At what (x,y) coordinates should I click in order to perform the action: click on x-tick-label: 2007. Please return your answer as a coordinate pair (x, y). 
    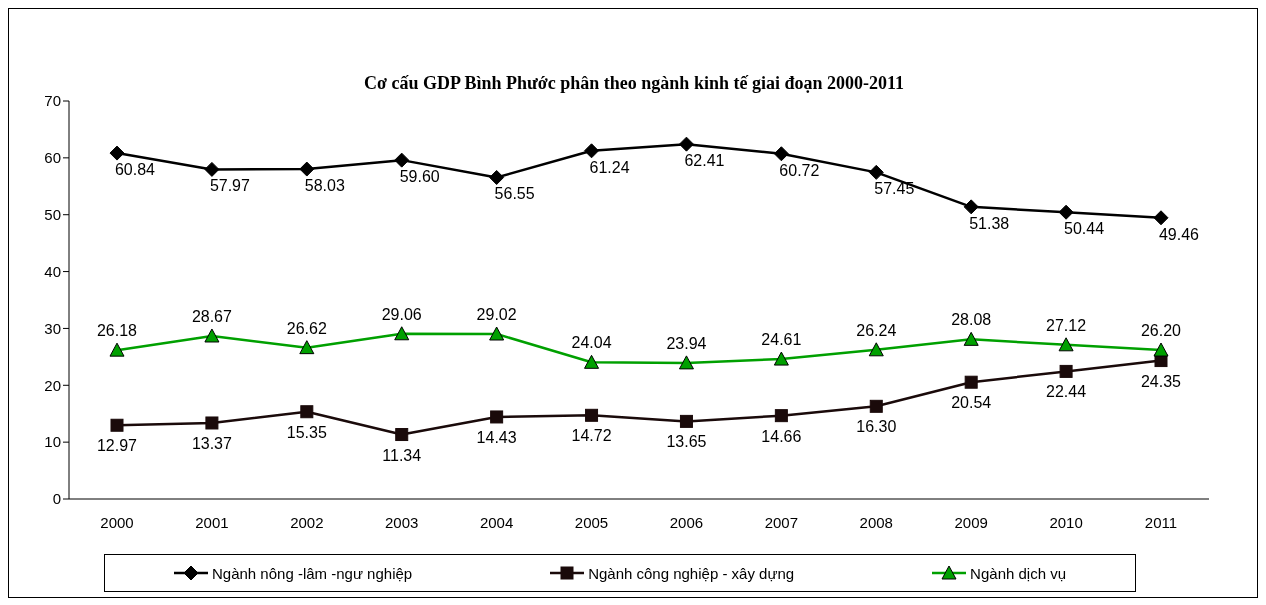
    Looking at the image, I should click on (781, 522).